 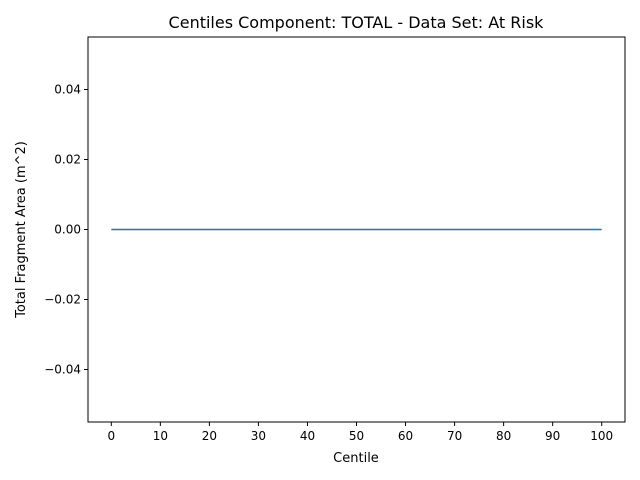 I want to click on y-tick-label: 0.04, so click(x=67, y=90).